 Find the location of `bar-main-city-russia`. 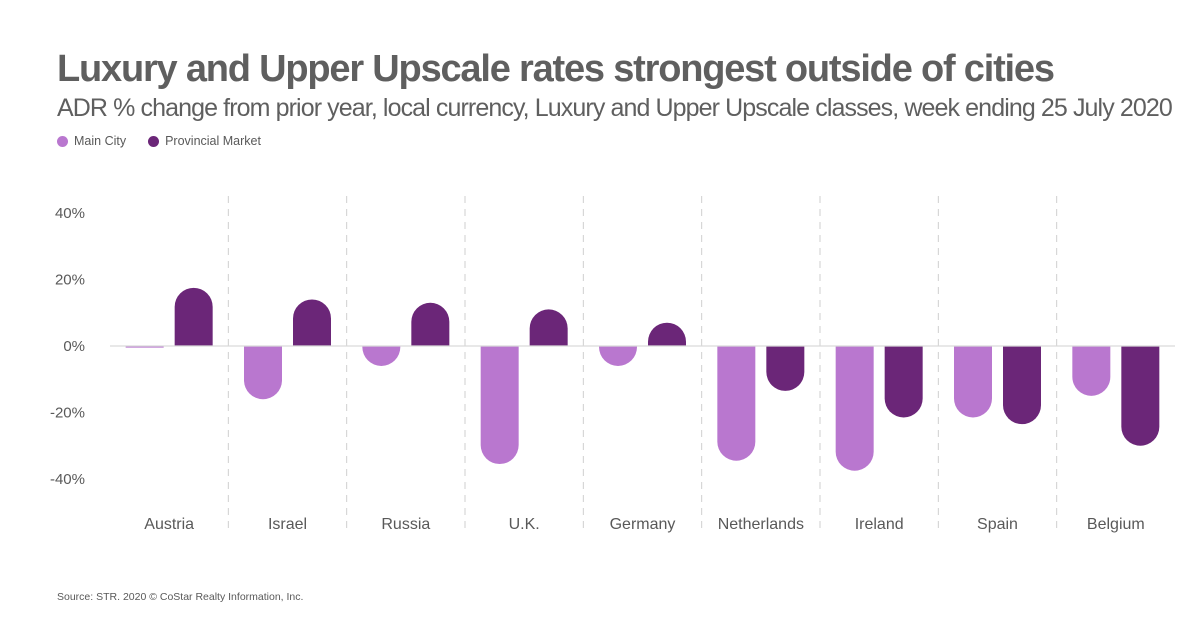

bar-main-city-russia is located at coordinates (381, 356).